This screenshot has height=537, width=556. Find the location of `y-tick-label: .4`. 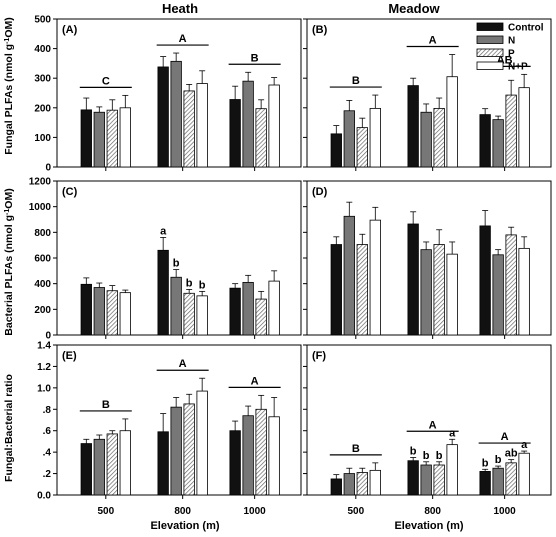

y-tick-label: .4 is located at coordinates (47, 453).